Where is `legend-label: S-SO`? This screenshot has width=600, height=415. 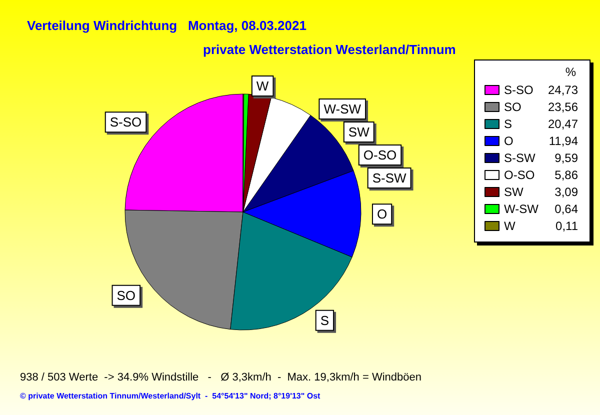
legend-label: S-SO is located at coordinates (519, 90).